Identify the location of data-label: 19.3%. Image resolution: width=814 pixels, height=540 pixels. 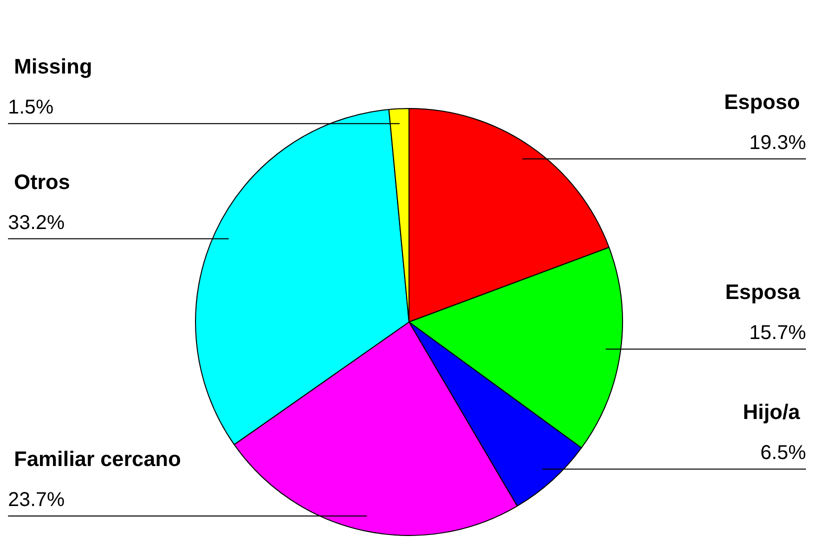
(777, 143).